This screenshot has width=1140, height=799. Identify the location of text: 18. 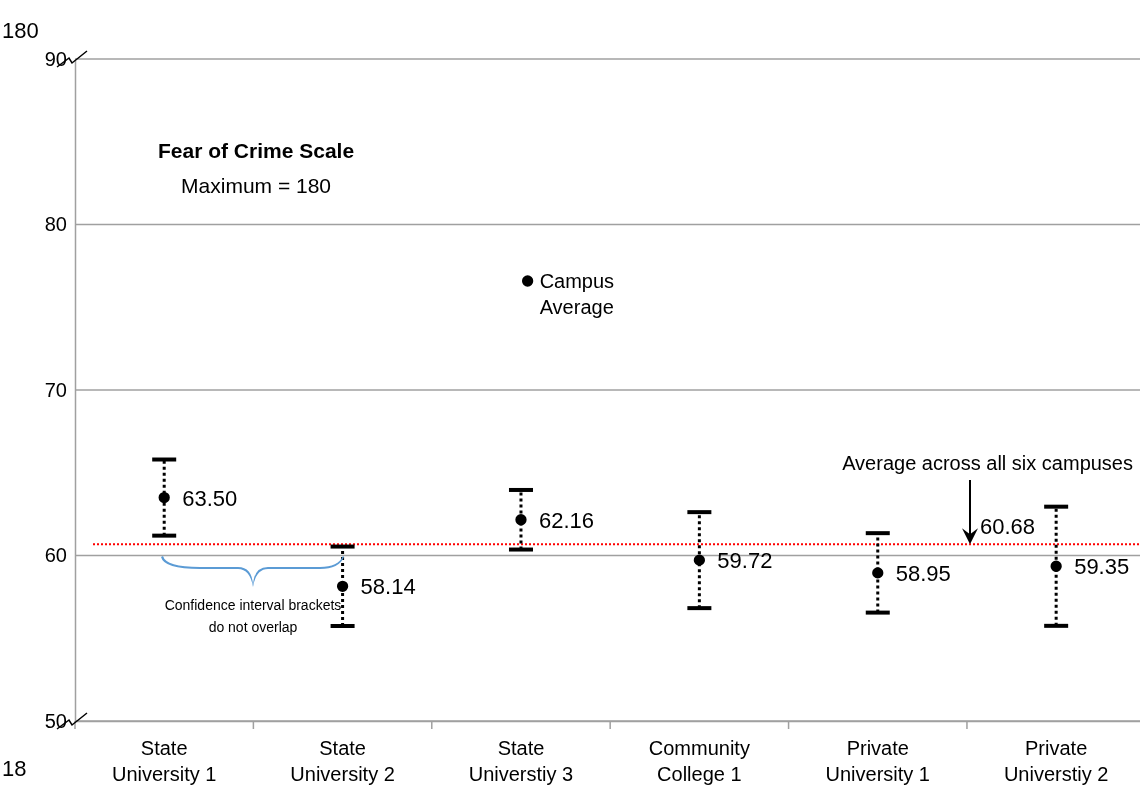
(14, 768).